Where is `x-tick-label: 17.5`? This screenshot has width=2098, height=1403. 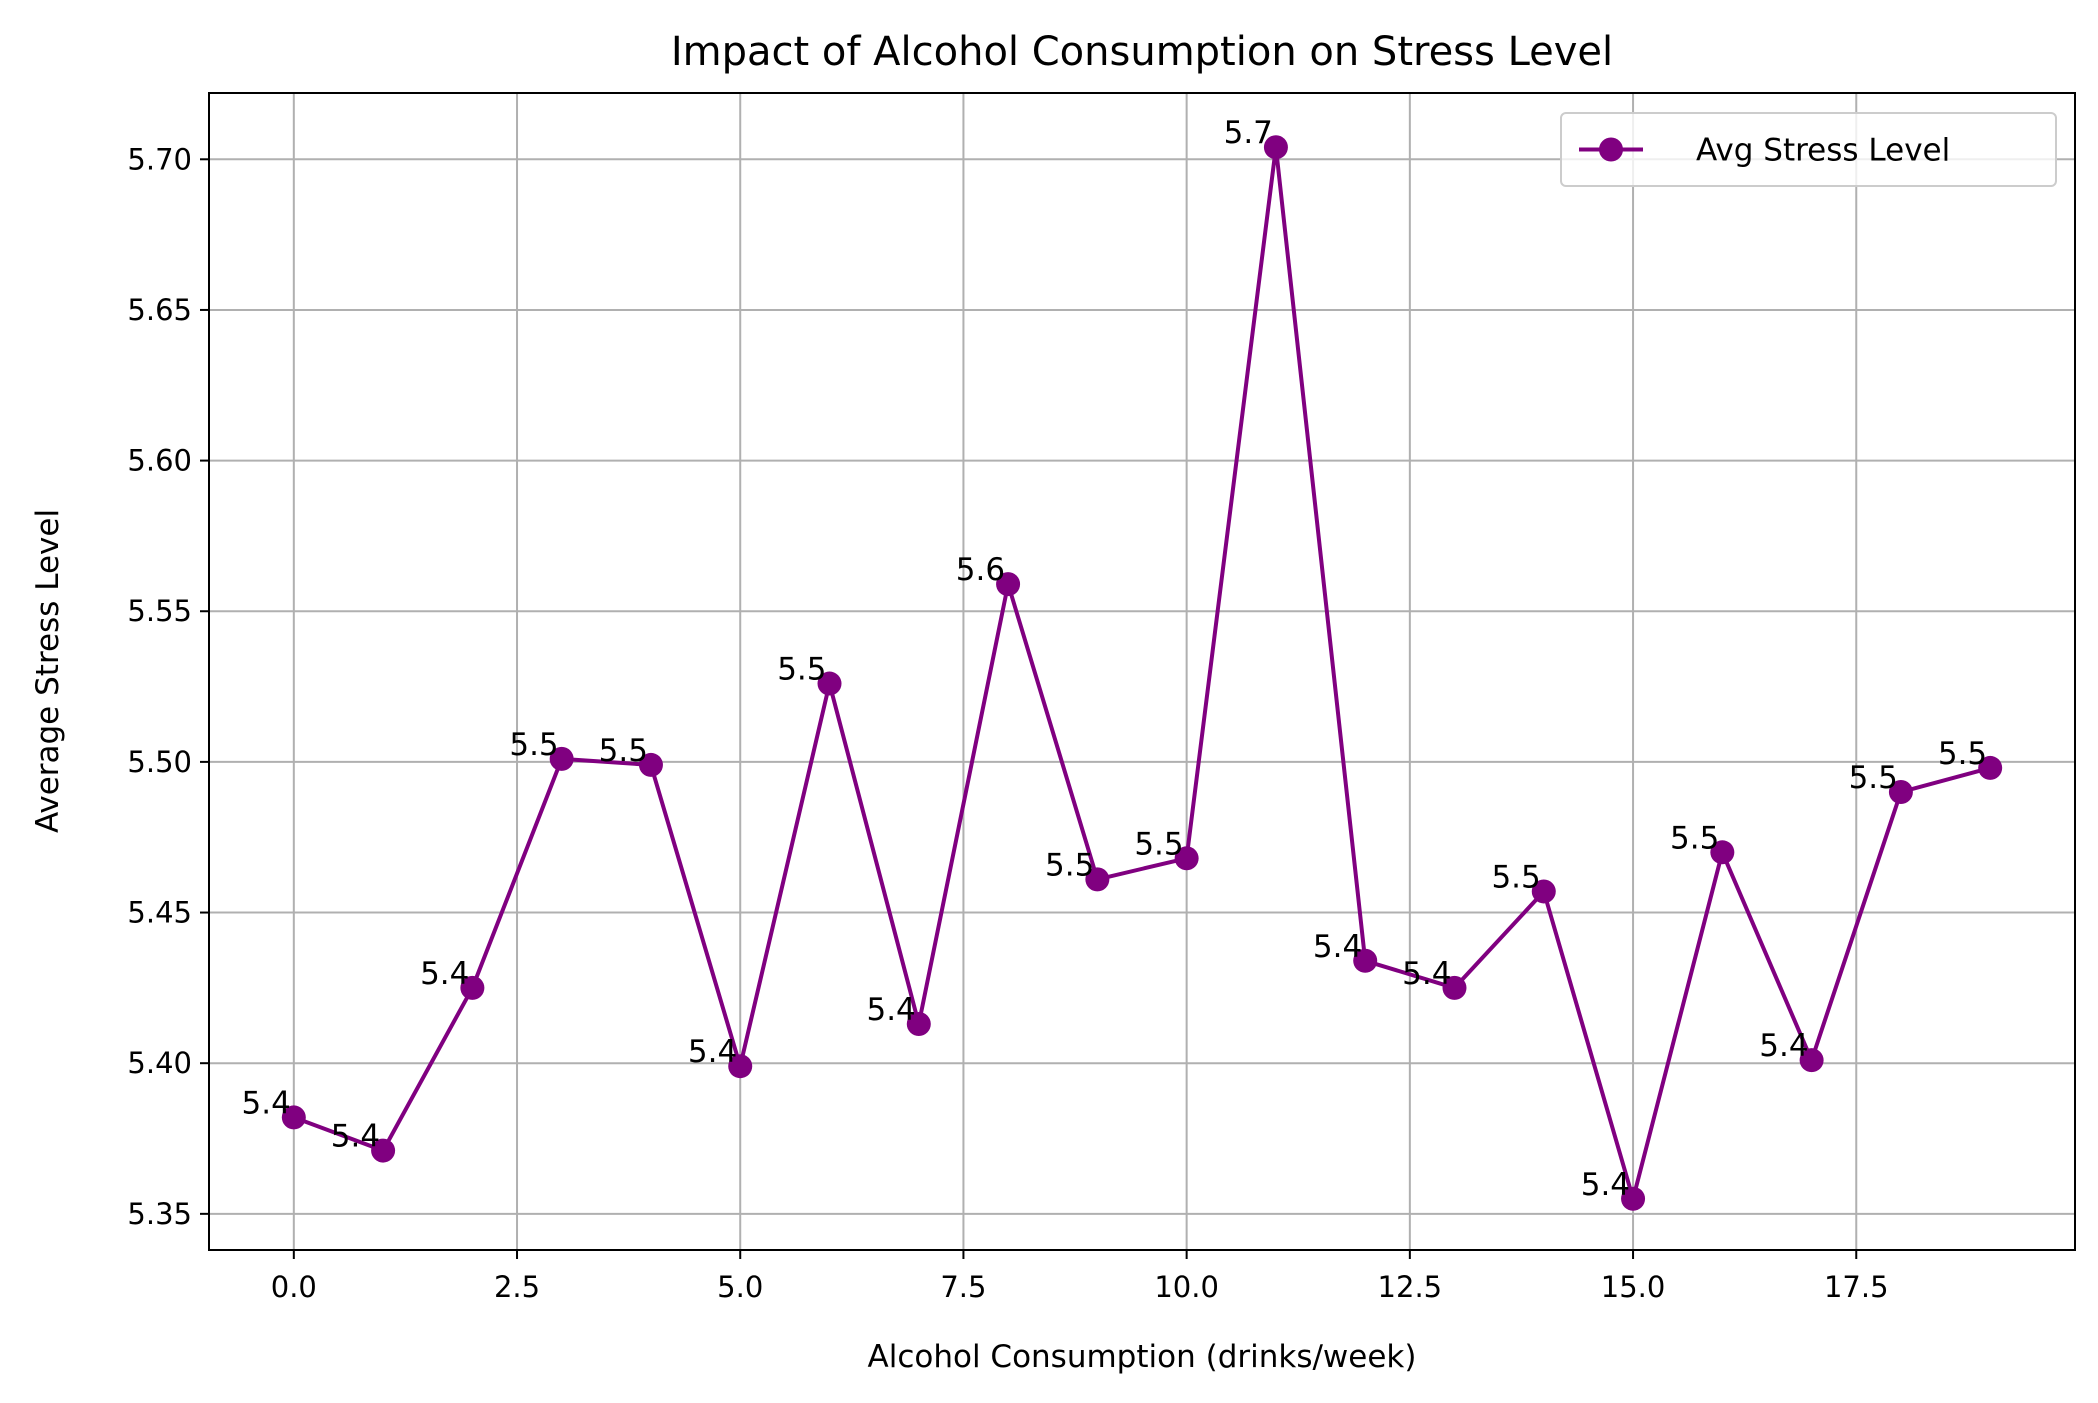 x-tick-label: 17.5 is located at coordinates (1856, 1287).